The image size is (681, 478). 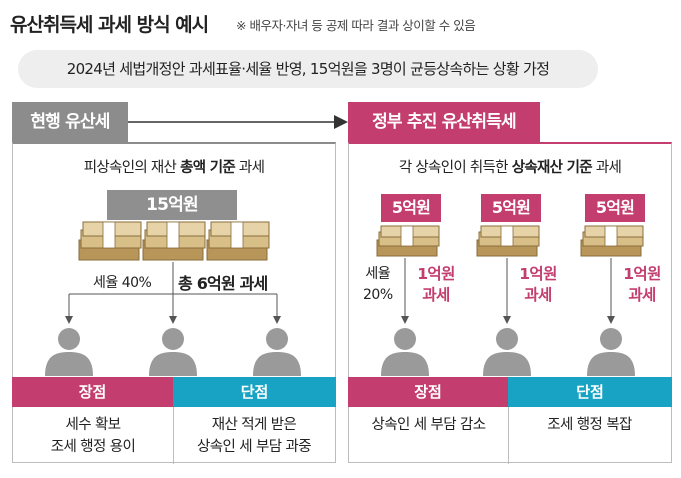 What do you see at coordinates (70, 122) in the screenshot?
I see `current-system-heading: 현행 유산세` at bounding box center [70, 122].